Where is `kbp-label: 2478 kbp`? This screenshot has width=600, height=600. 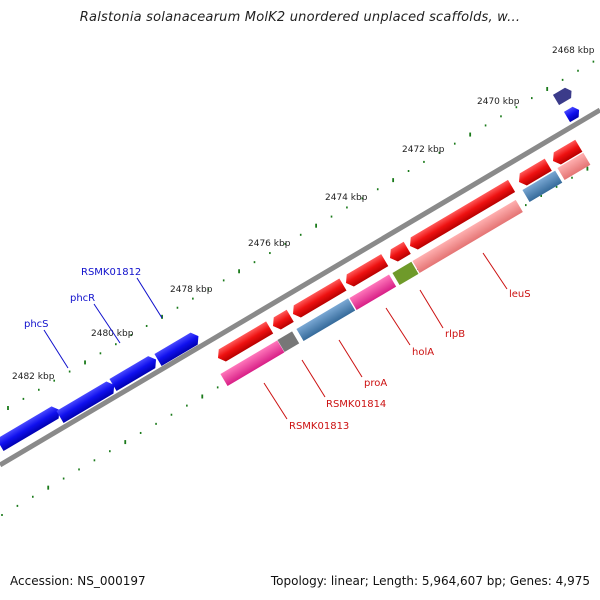 kbp-label: 2478 kbp is located at coordinates (191, 290).